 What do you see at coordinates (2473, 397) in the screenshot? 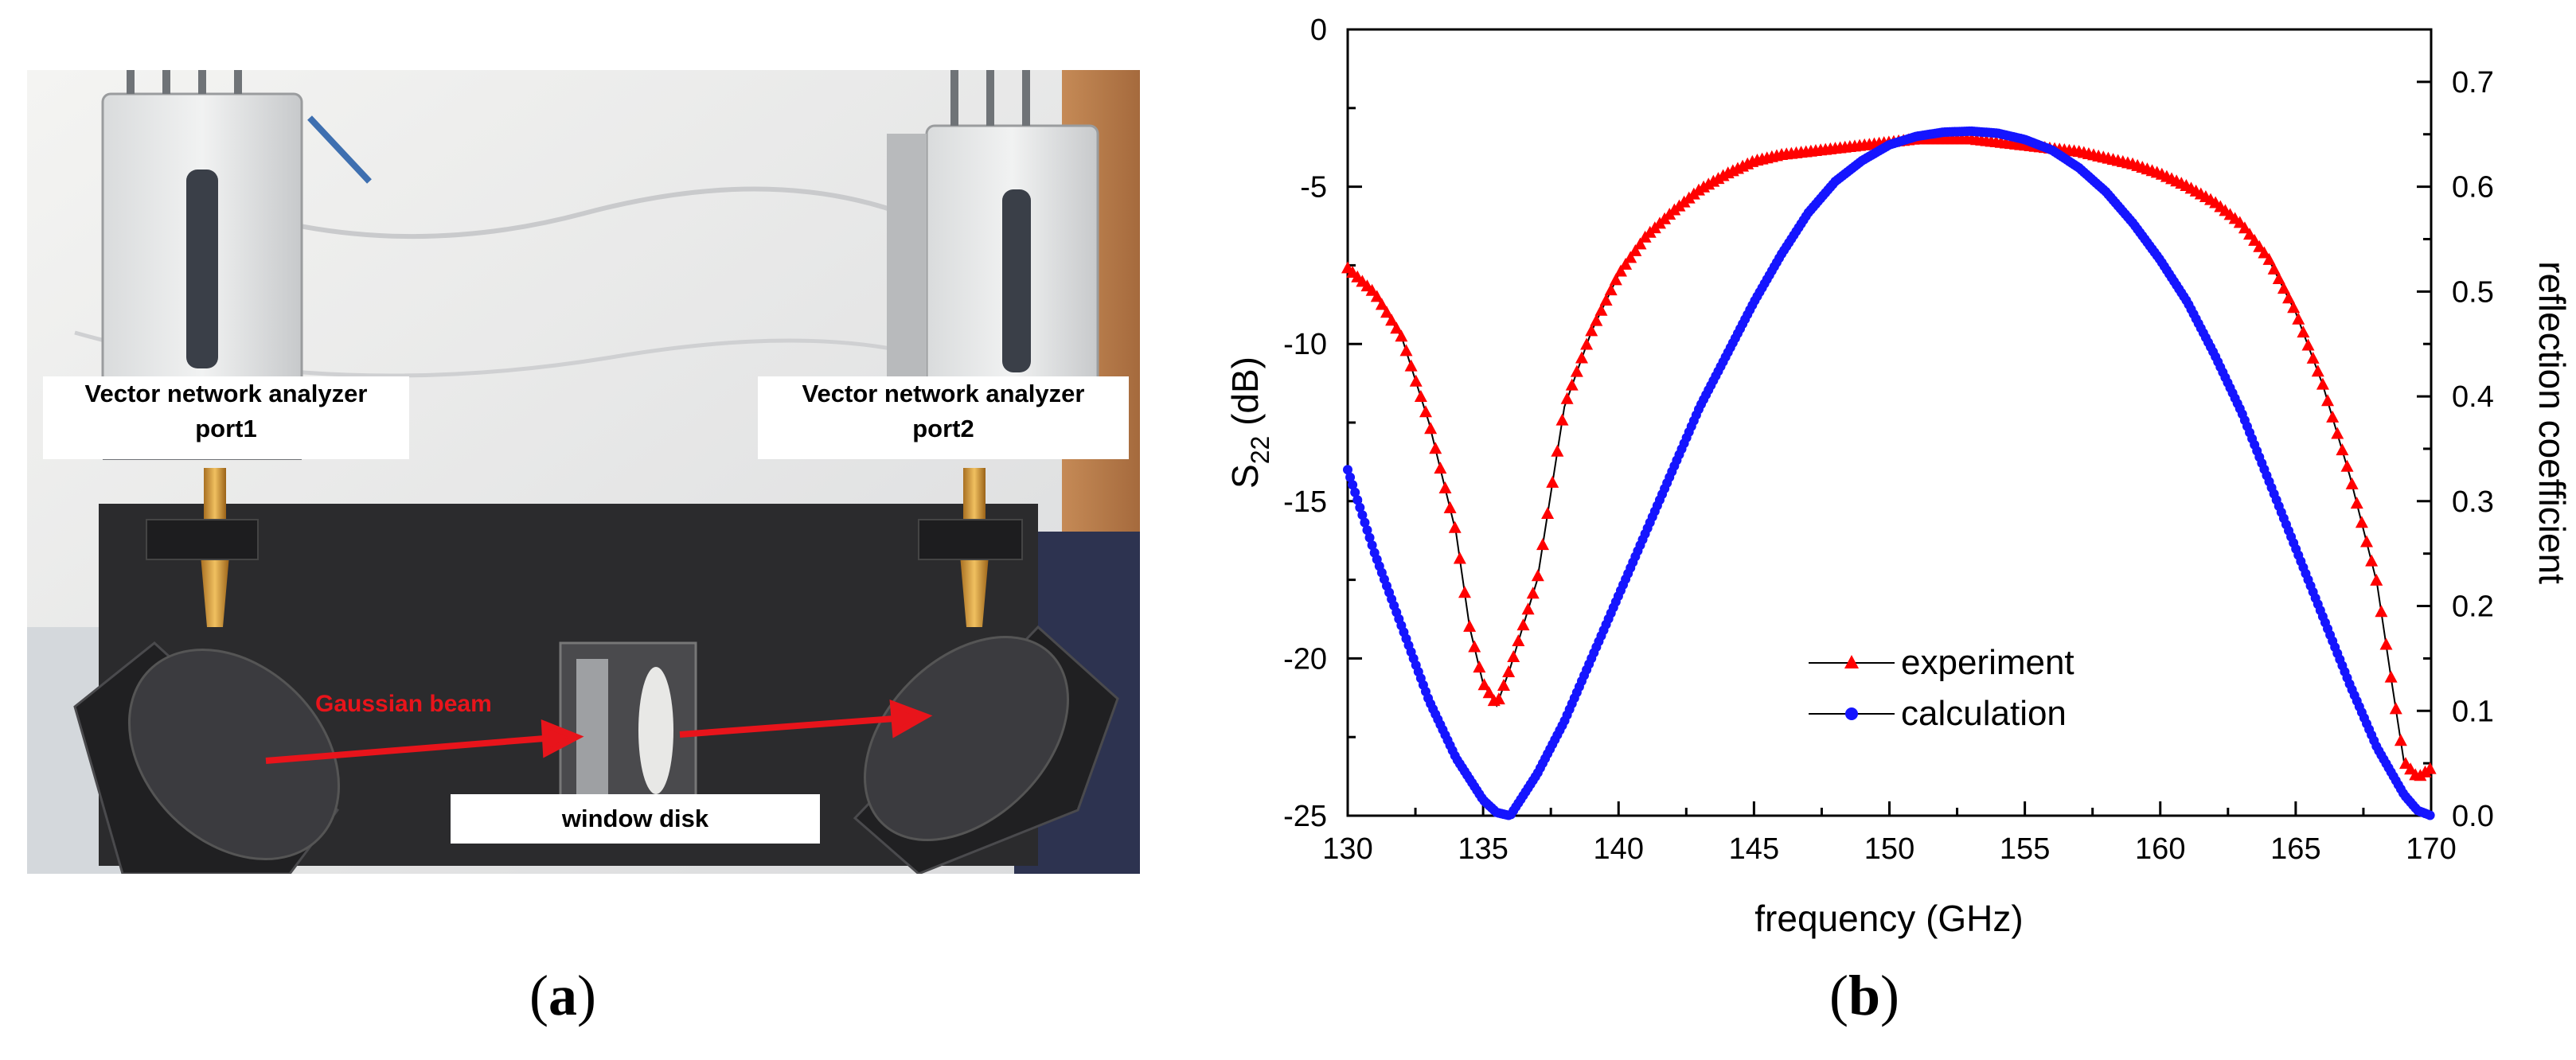
I see `y2-tick-label-4: 0.4` at bounding box center [2473, 397].